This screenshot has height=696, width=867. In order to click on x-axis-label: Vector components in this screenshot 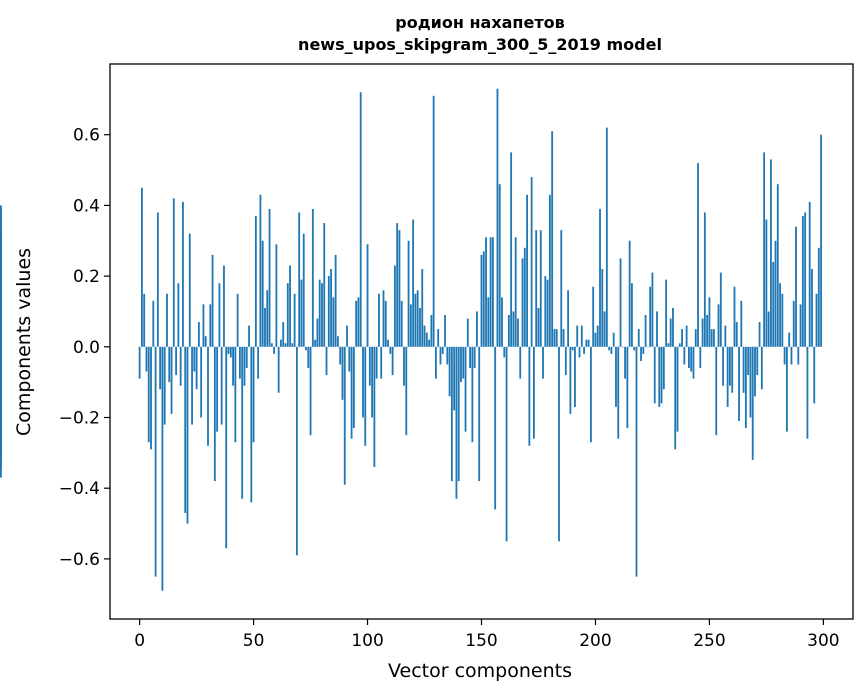, I will do `click(480, 671)`.